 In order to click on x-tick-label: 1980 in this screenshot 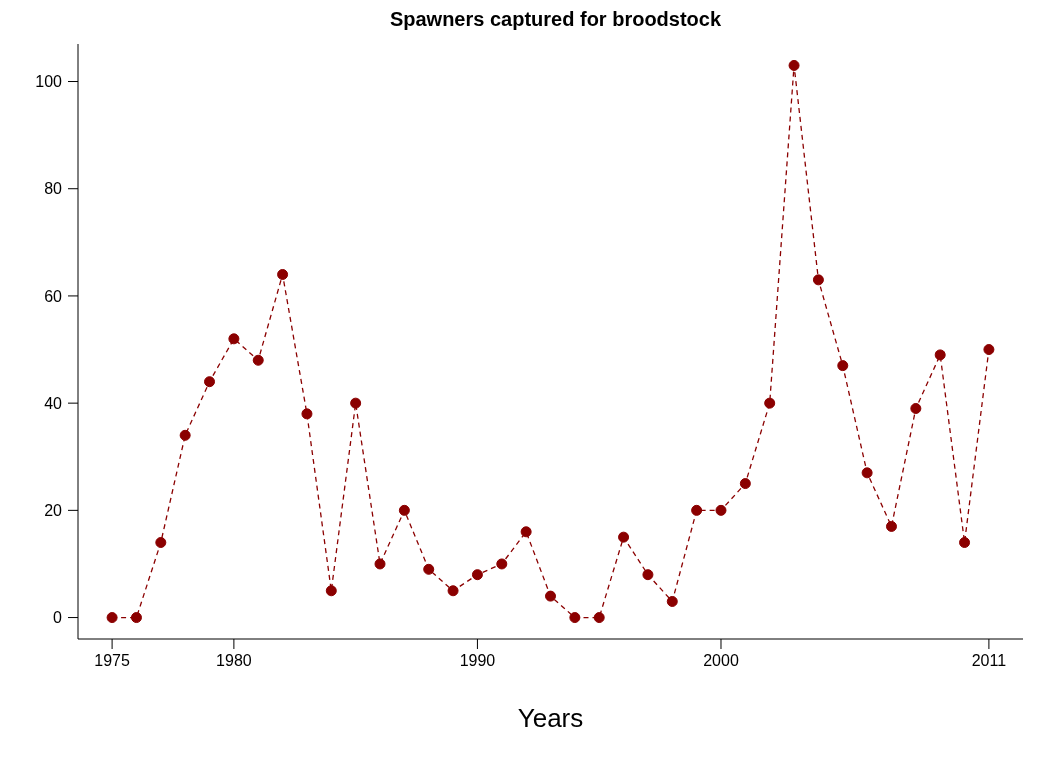, I will do `click(234, 661)`.